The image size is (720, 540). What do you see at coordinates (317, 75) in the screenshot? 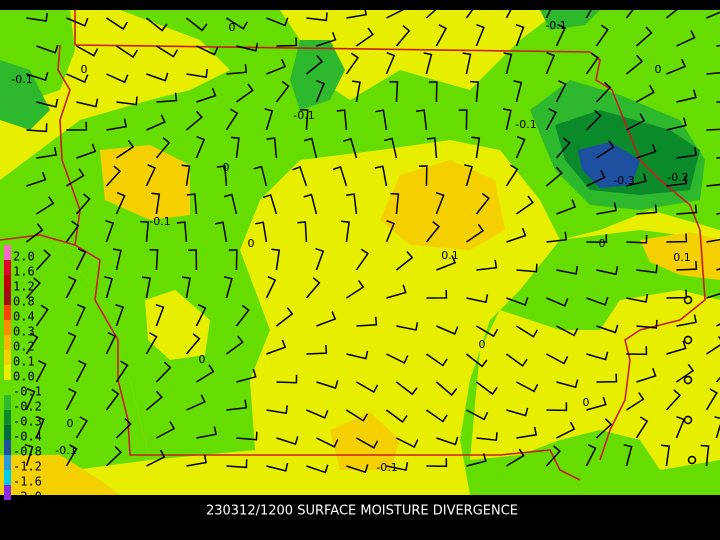
I see `green-region` at bounding box center [317, 75].